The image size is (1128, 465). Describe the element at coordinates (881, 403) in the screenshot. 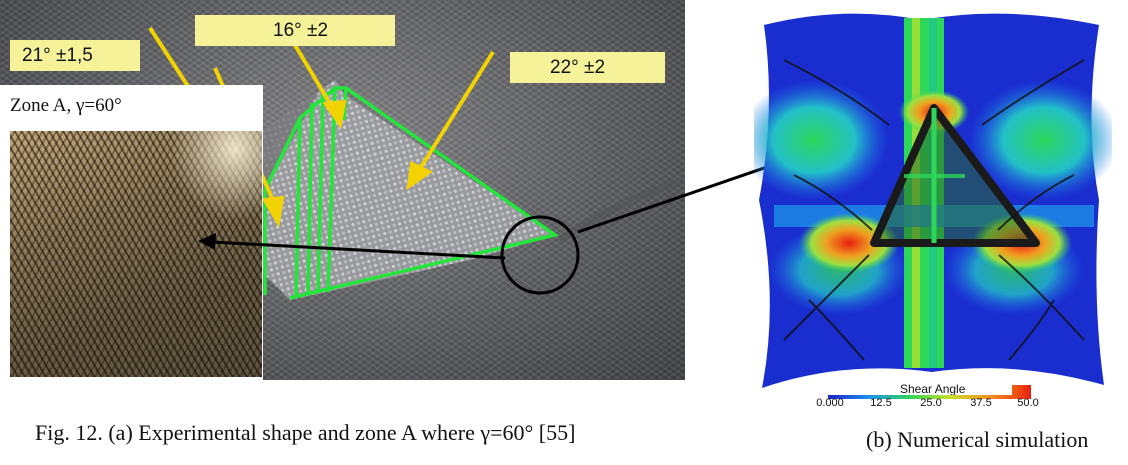

I see `colorbar-tick: 12.5` at that location.